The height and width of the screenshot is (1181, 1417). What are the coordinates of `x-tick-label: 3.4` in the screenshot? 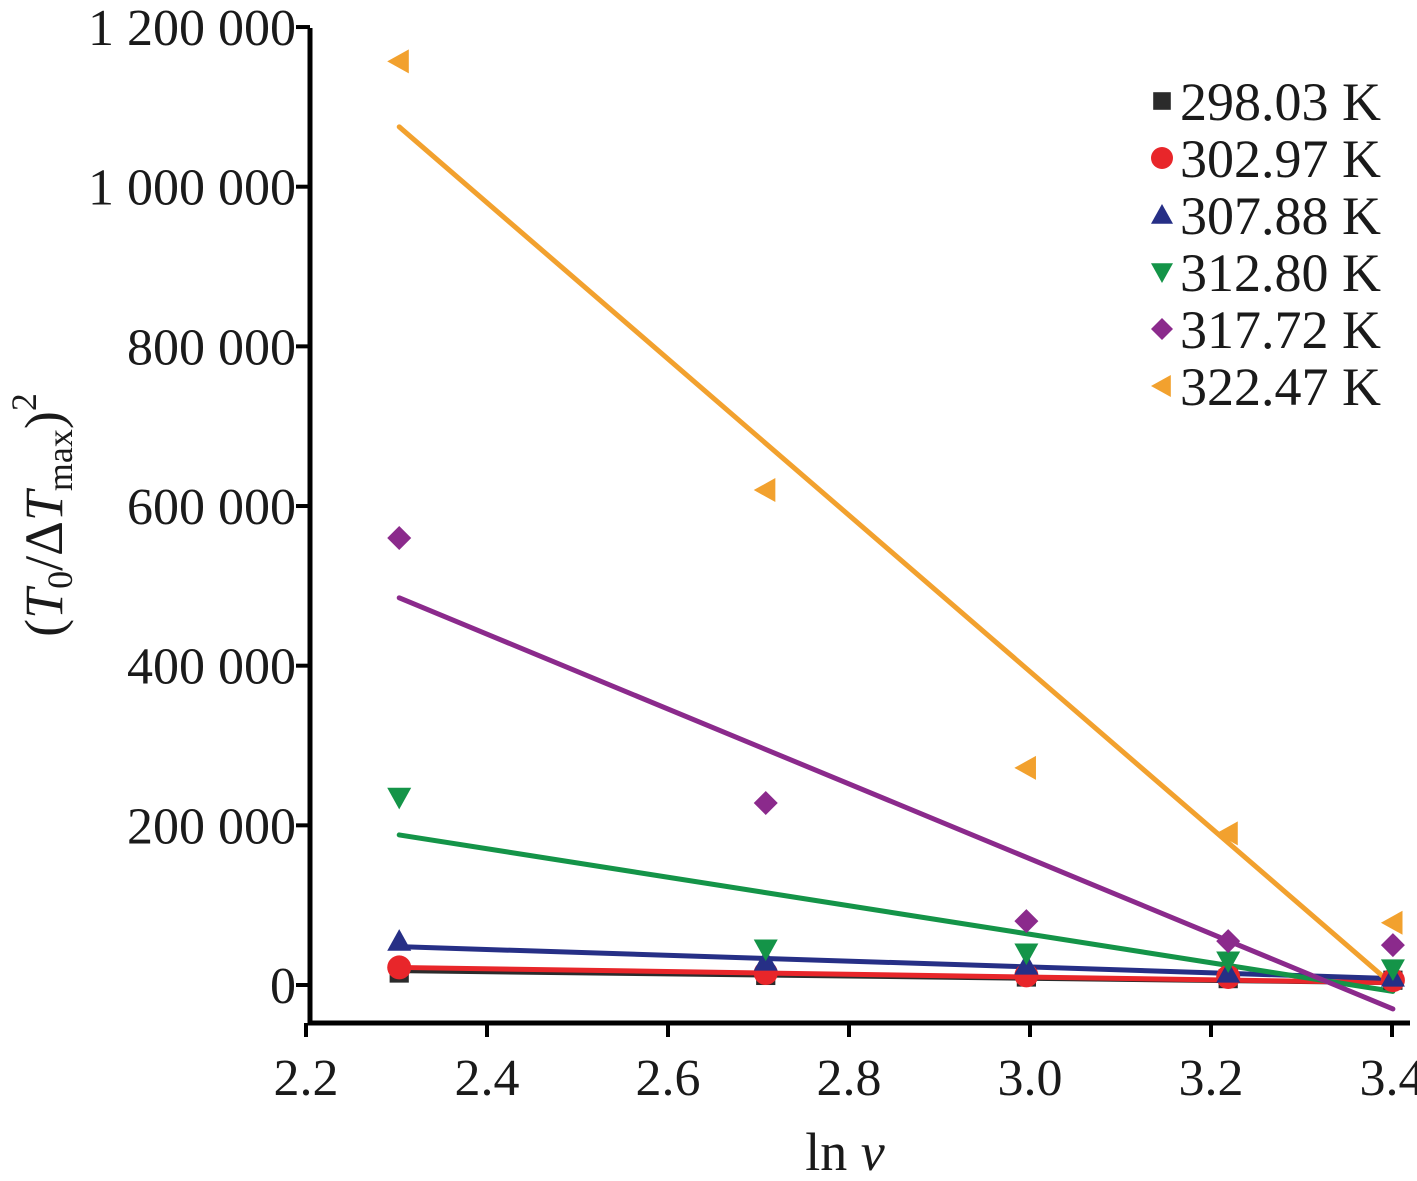 It's located at (1388, 1078).